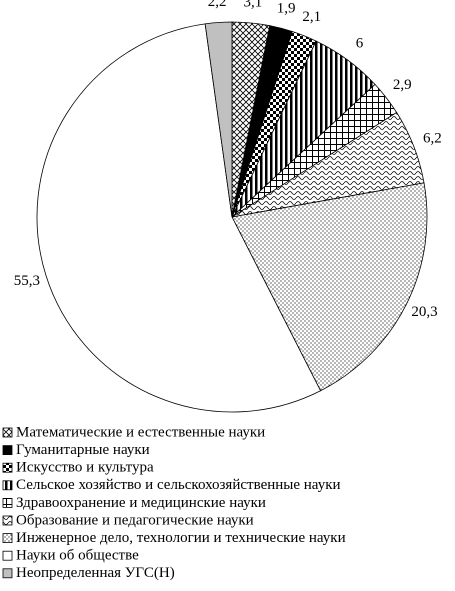  Describe the element at coordinates (217, 5) in the screenshot. I see `data-label: 2,2` at that location.